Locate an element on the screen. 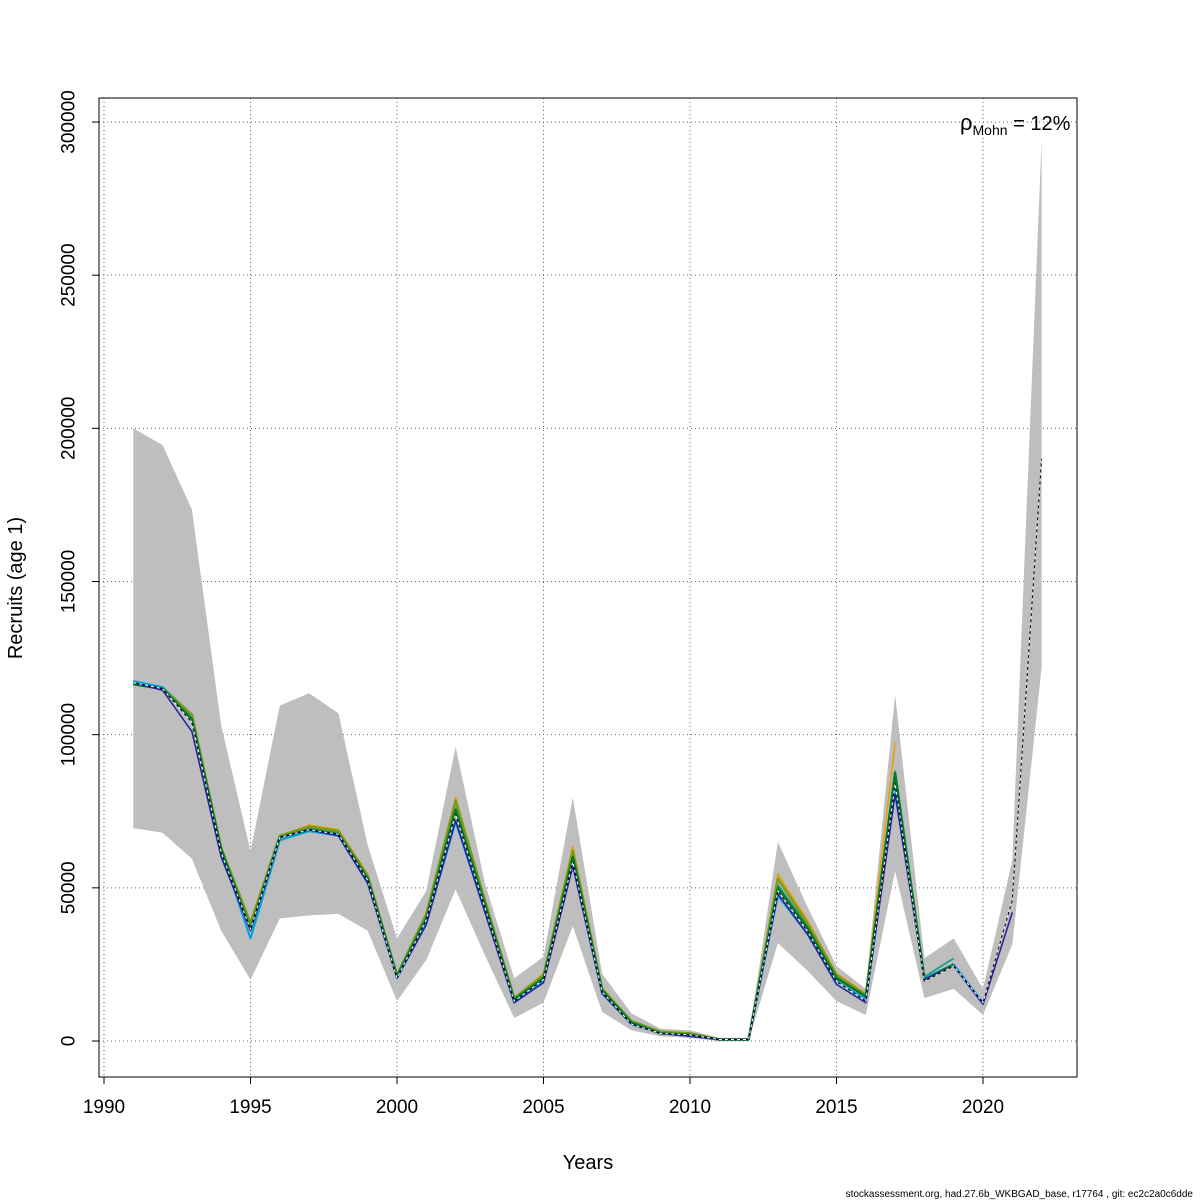 This screenshot has width=1200, height=1200. rho-value: = 12% is located at coordinates (1039, 124).